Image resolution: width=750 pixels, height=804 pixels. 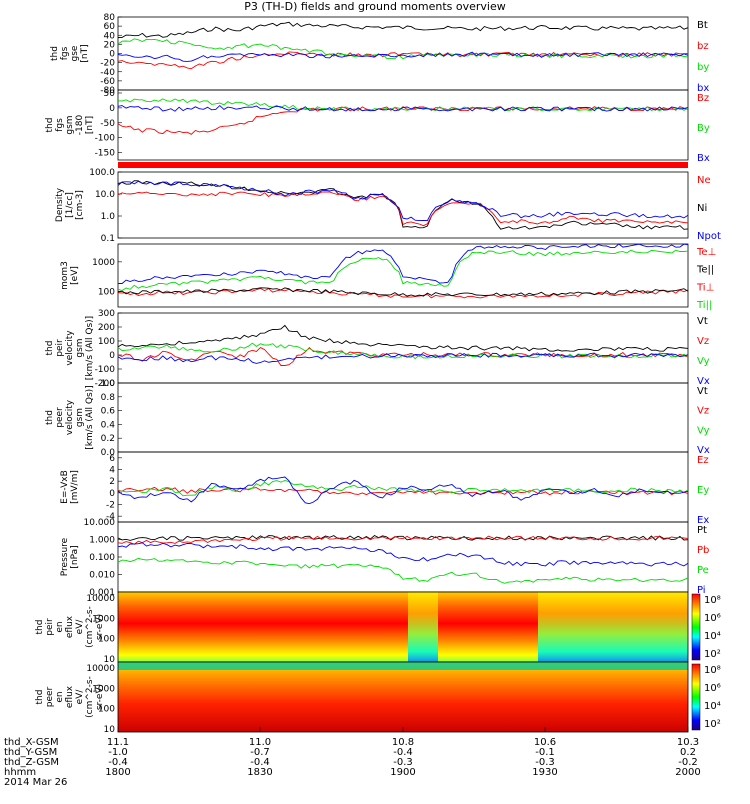 What do you see at coordinates (106, 328) in the screenshot?
I see `y-tick-label: 200` at bounding box center [106, 328].